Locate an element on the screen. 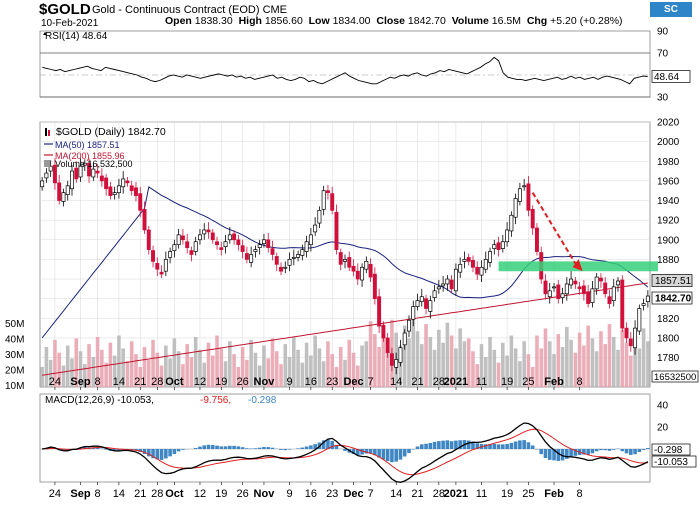 The height and width of the screenshot is (530, 700). low-label: Low is located at coordinates (319, 21).